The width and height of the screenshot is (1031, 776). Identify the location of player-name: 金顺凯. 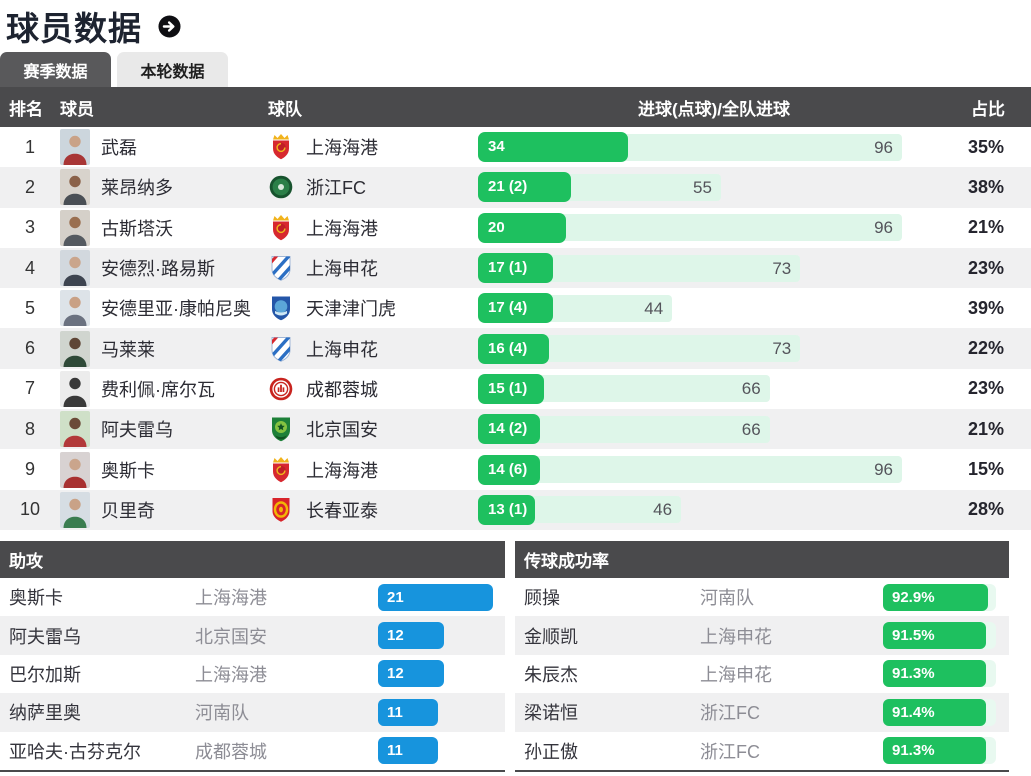
(551, 636).